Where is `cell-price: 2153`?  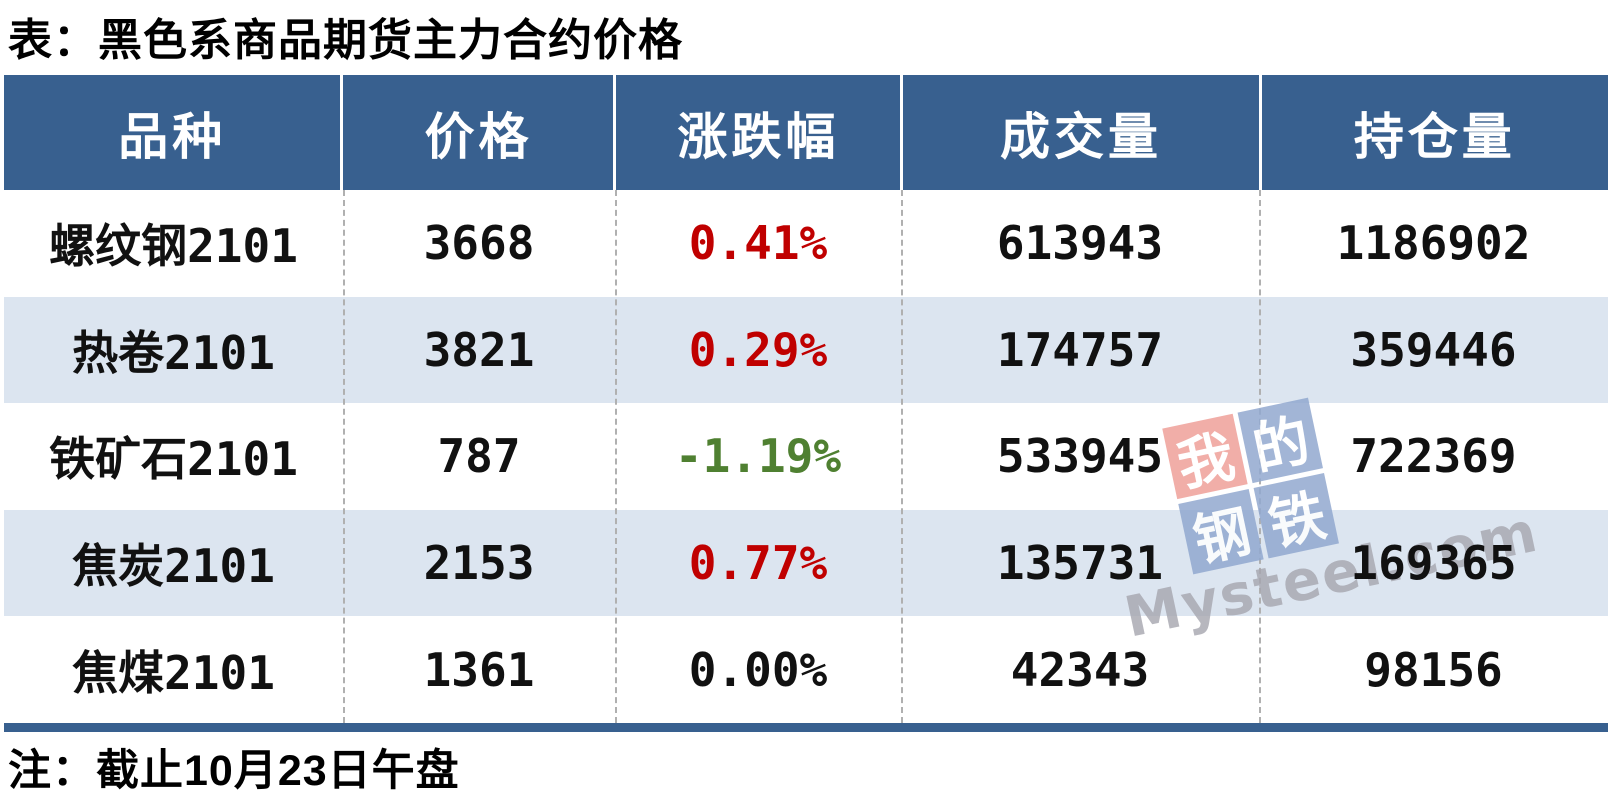 cell-price: 2153 is located at coordinates (479, 563).